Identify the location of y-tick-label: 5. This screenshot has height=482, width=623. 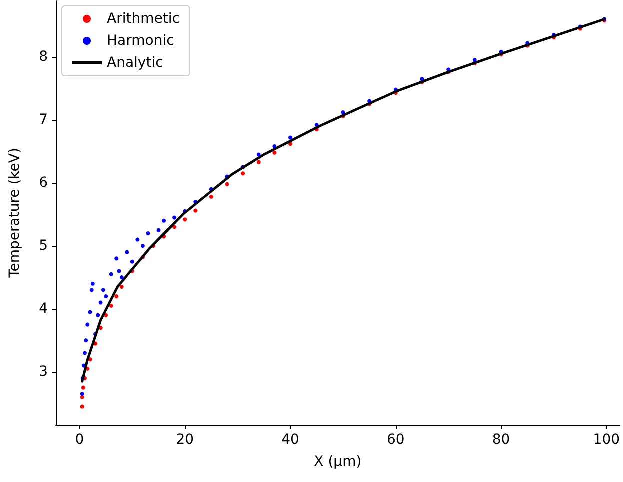
(43, 246).